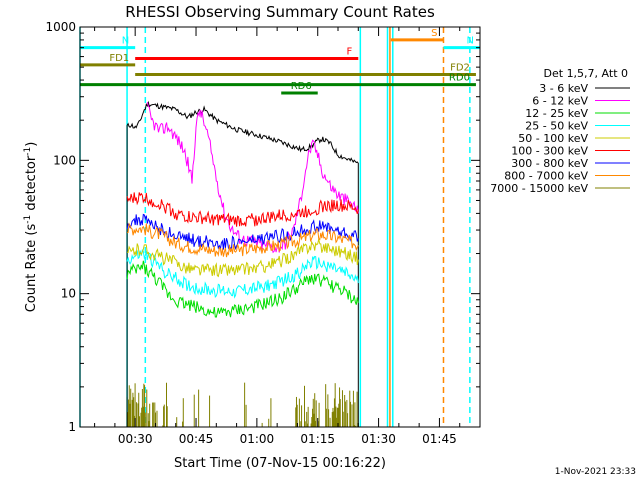  I want to click on footer-date: 1-Nov-2021 23:33, so click(595, 472).